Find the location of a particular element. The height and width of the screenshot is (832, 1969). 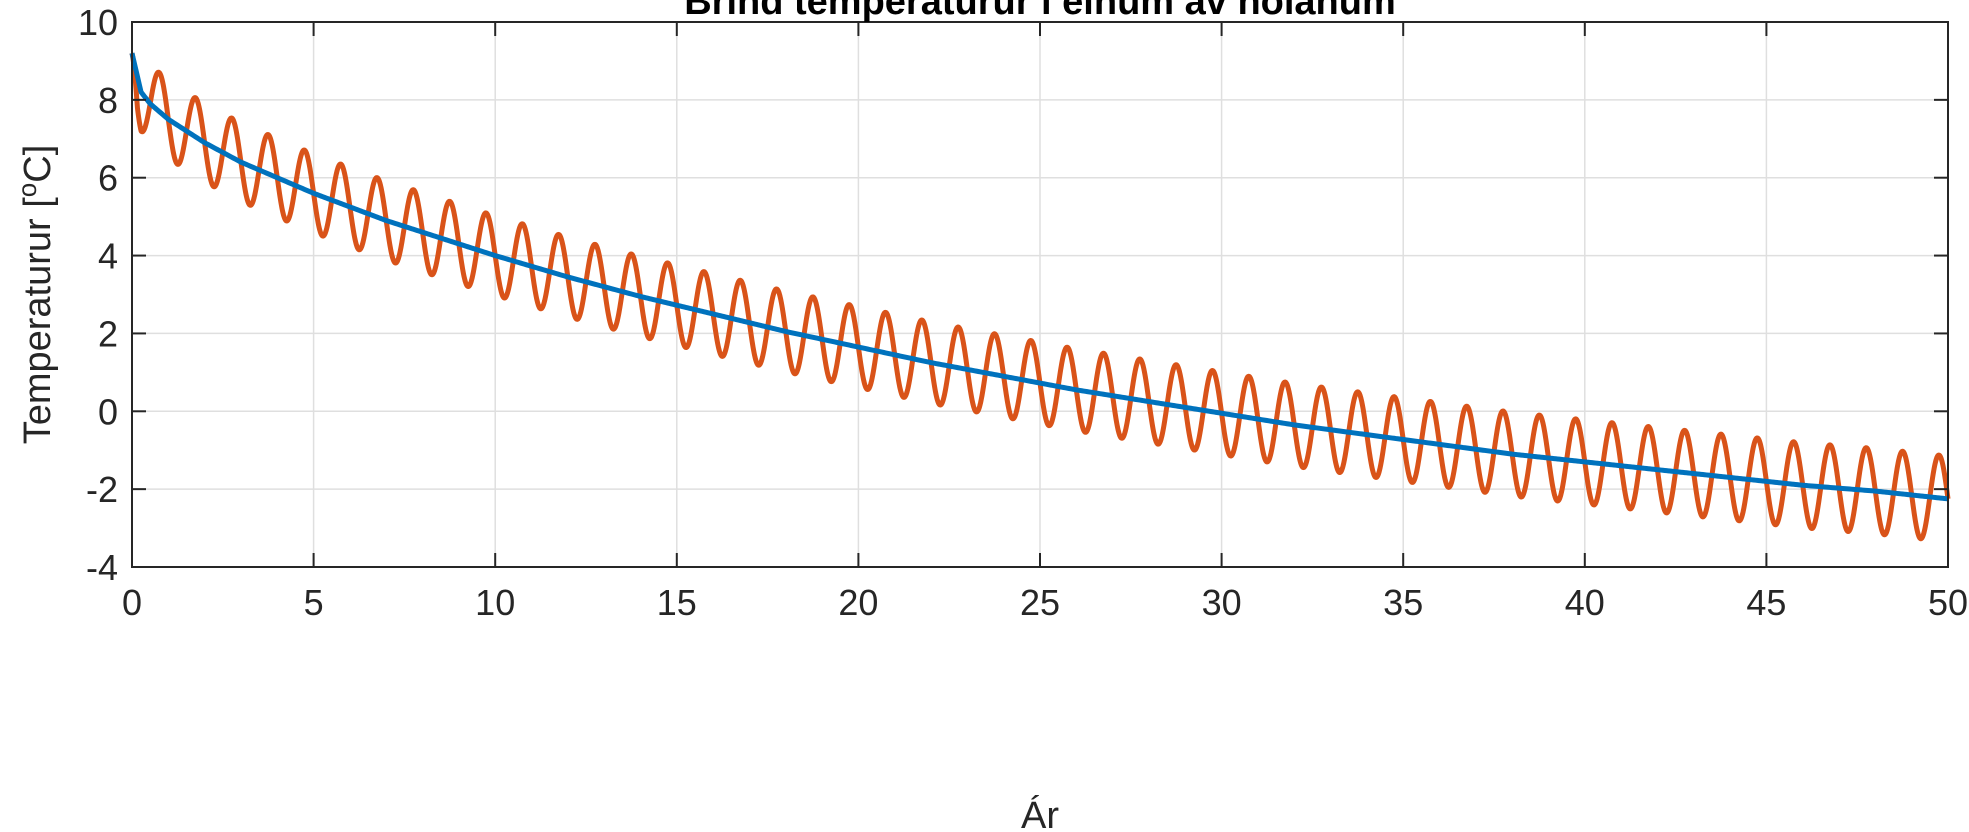

y-axis-title-main: Temperaturur [ is located at coordinates (38, 321).